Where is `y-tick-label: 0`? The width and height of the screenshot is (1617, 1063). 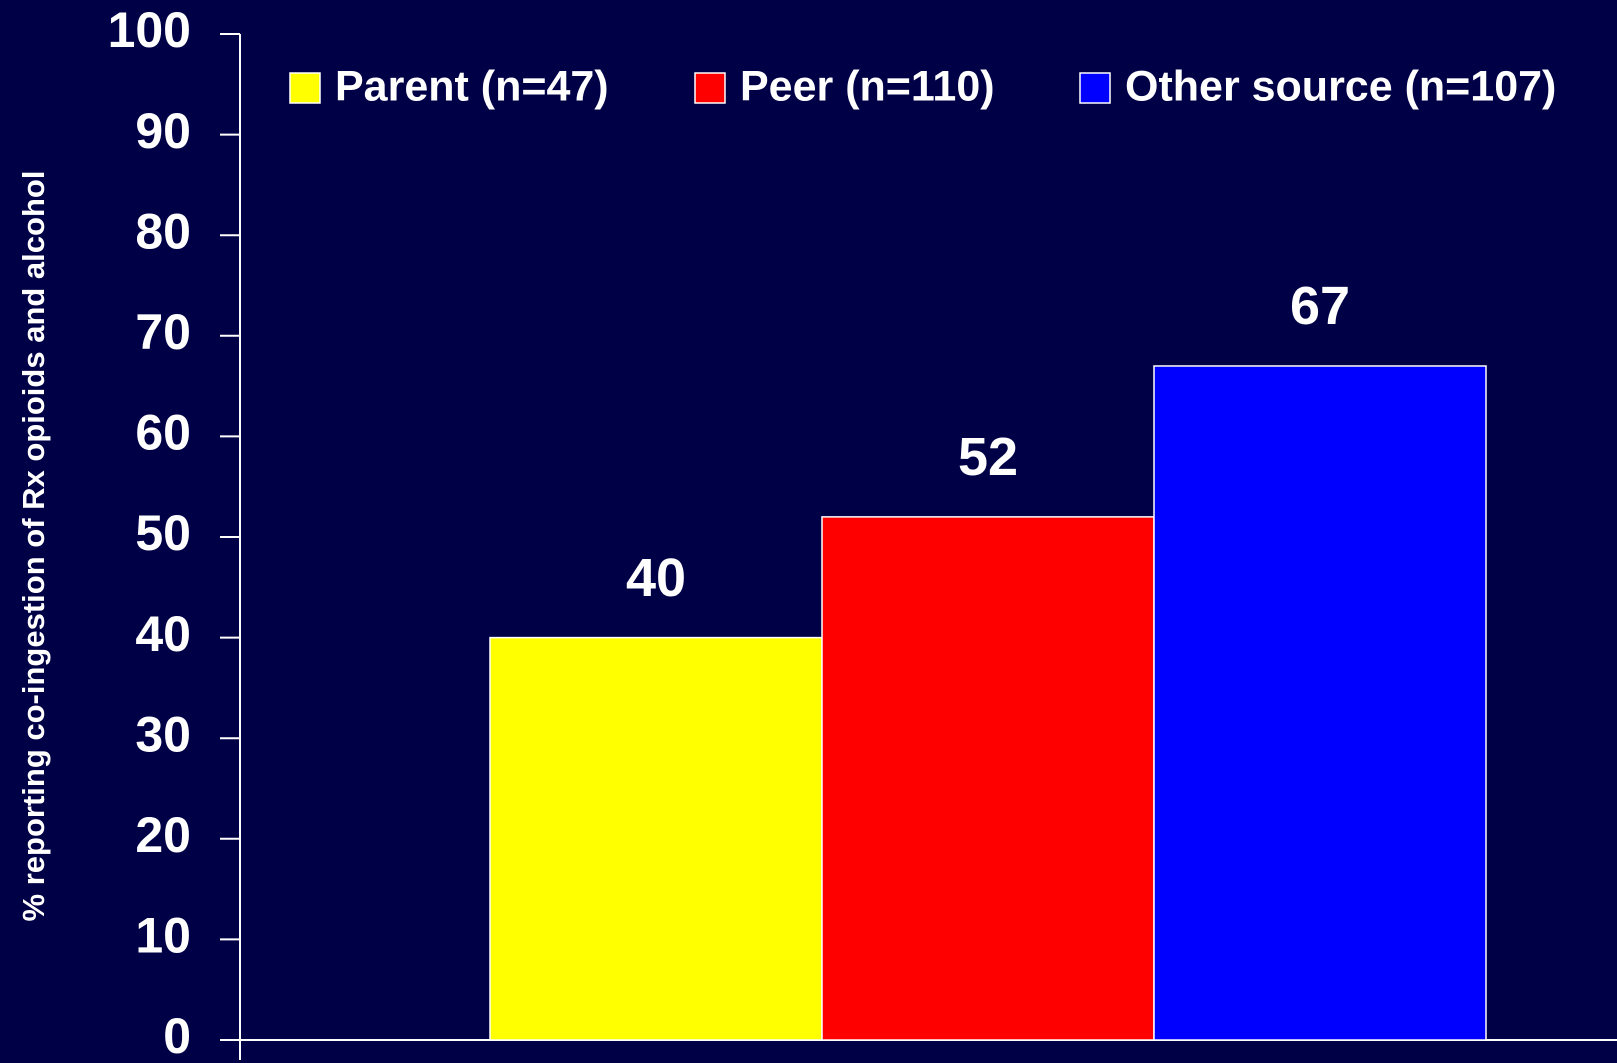
y-tick-label: 0 is located at coordinates (177, 1035).